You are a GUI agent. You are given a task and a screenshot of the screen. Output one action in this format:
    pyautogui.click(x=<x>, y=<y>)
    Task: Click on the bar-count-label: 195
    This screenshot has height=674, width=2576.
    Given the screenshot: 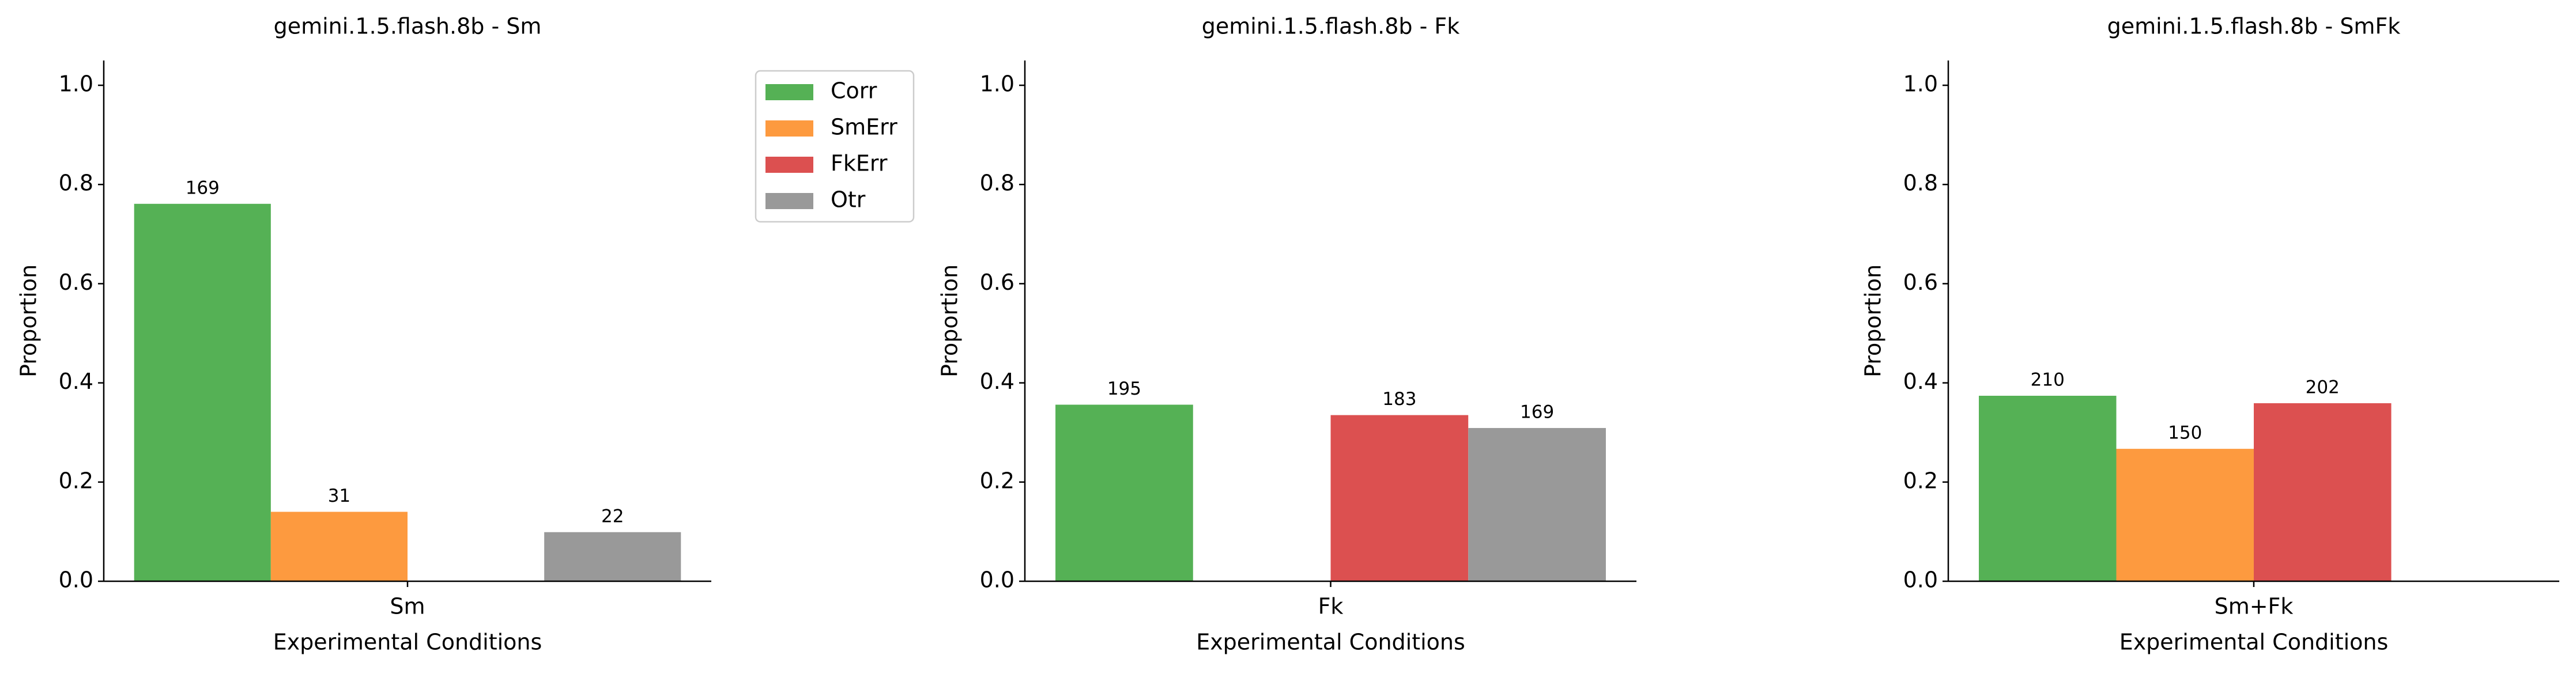 What is the action you would take?
    pyautogui.click(x=1124, y=388)
    